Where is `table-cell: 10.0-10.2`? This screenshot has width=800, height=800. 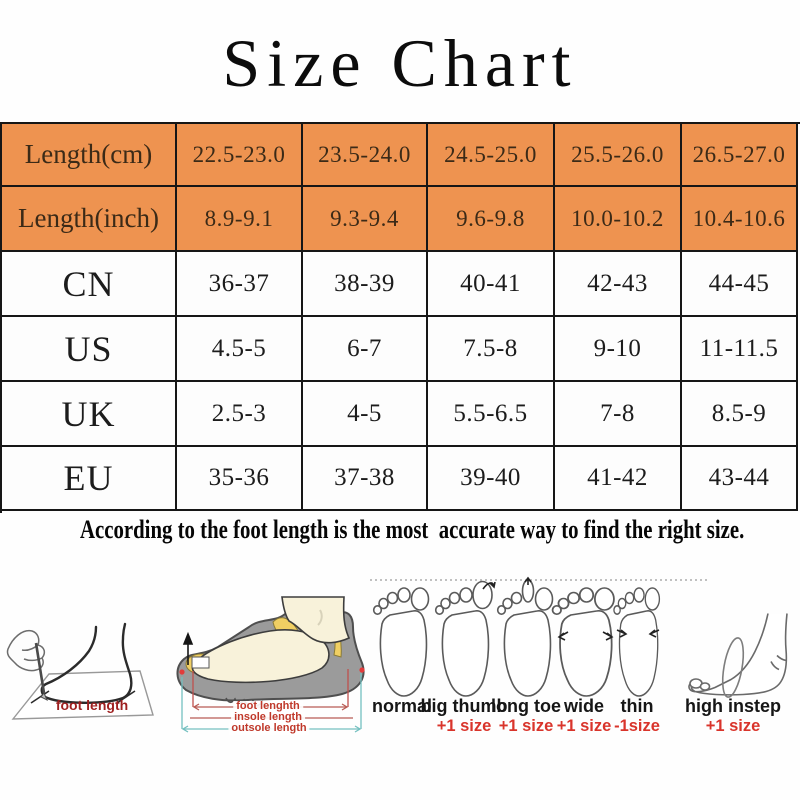 table-cell: 10.0-10.2 is located at coordinates (618, 219).